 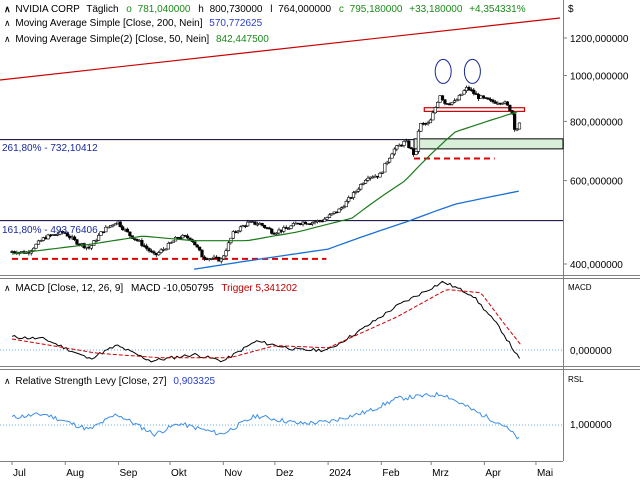 What do you see at coordinates (172, 288) in the screenshot?
I see `macd-value: MACD -10,050795` at bounding box center [172, 288].